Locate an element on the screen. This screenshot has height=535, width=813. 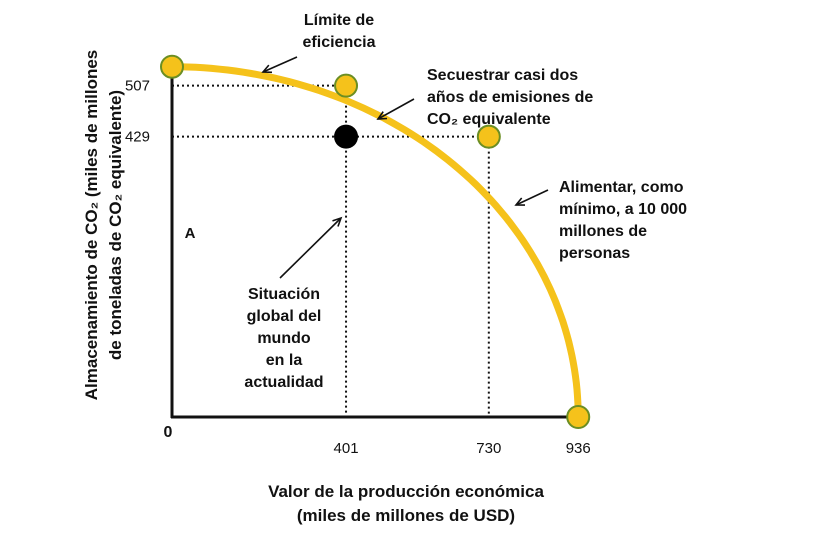
x-axis-label: Valor de la producción económica is located at coordinates (406, 491).